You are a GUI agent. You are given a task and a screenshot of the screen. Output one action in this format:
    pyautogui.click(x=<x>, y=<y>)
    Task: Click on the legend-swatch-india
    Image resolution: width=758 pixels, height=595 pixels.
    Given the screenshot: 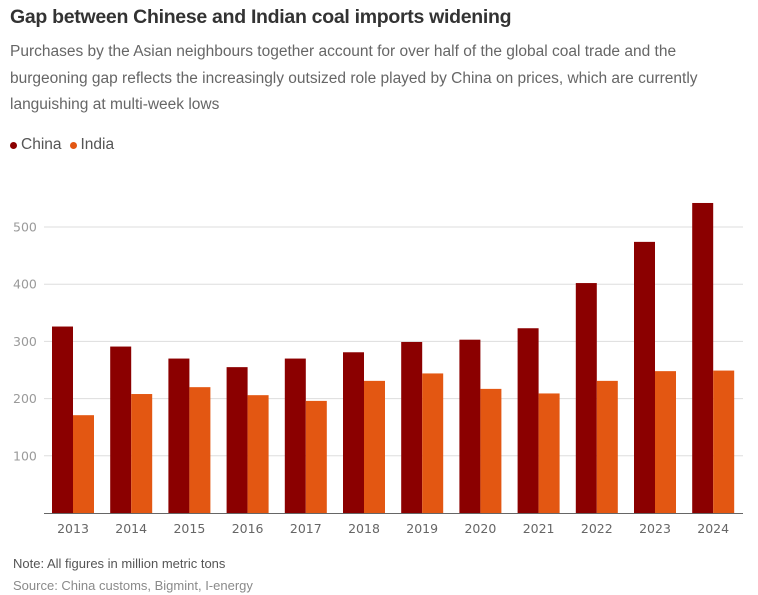 What is the action you would take?
    pyautogui.click(x=73, y=145)
    